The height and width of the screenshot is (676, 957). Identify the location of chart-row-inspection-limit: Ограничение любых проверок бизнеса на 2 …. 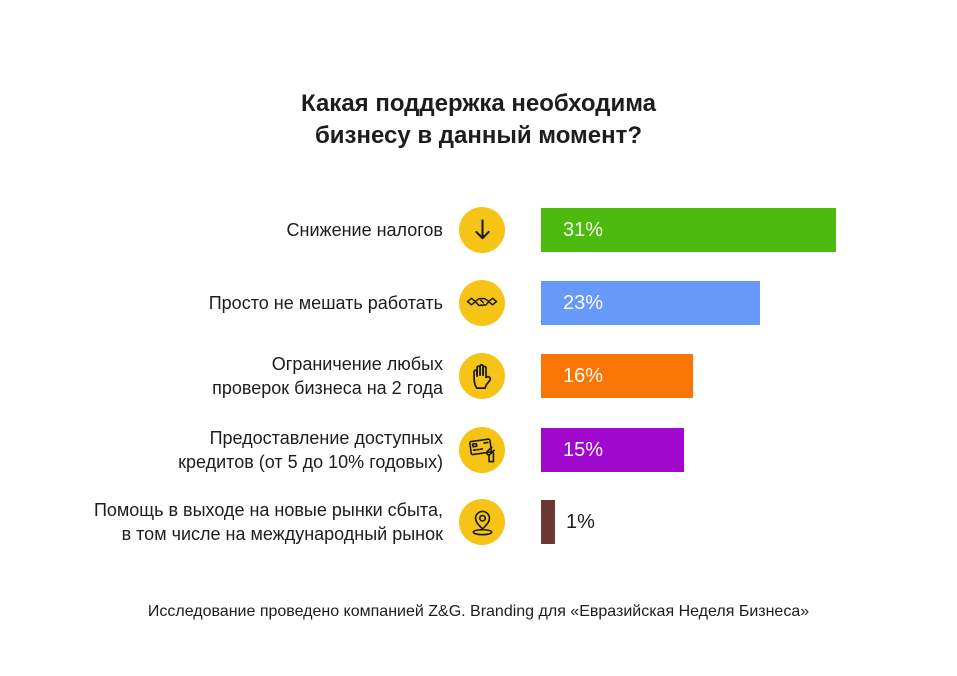
(478, 376).